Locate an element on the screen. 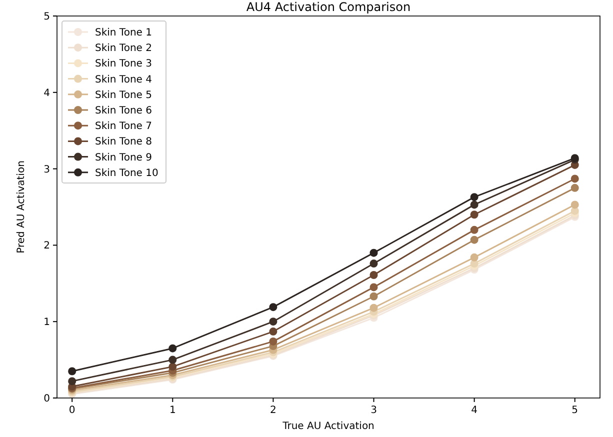  legend-label: Skin Tone 4 is located at coordinates (123, 80).